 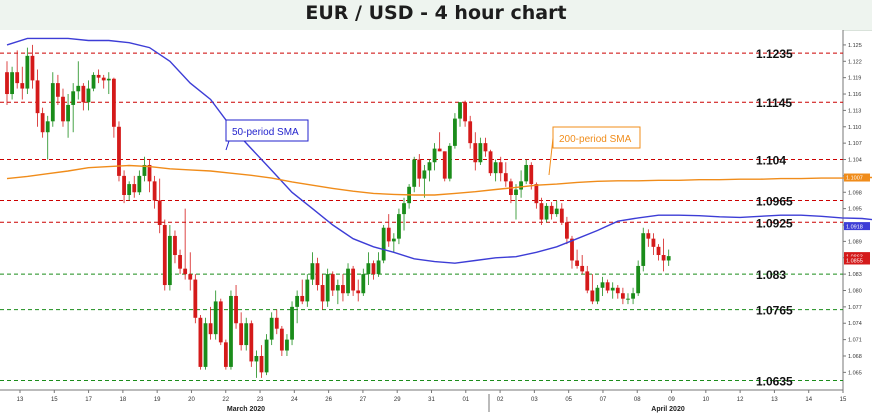 What do you see at coordinates (774, 103) in the screenshot?
I see `level-label: 1.1145` at bounding box center [774, 103].